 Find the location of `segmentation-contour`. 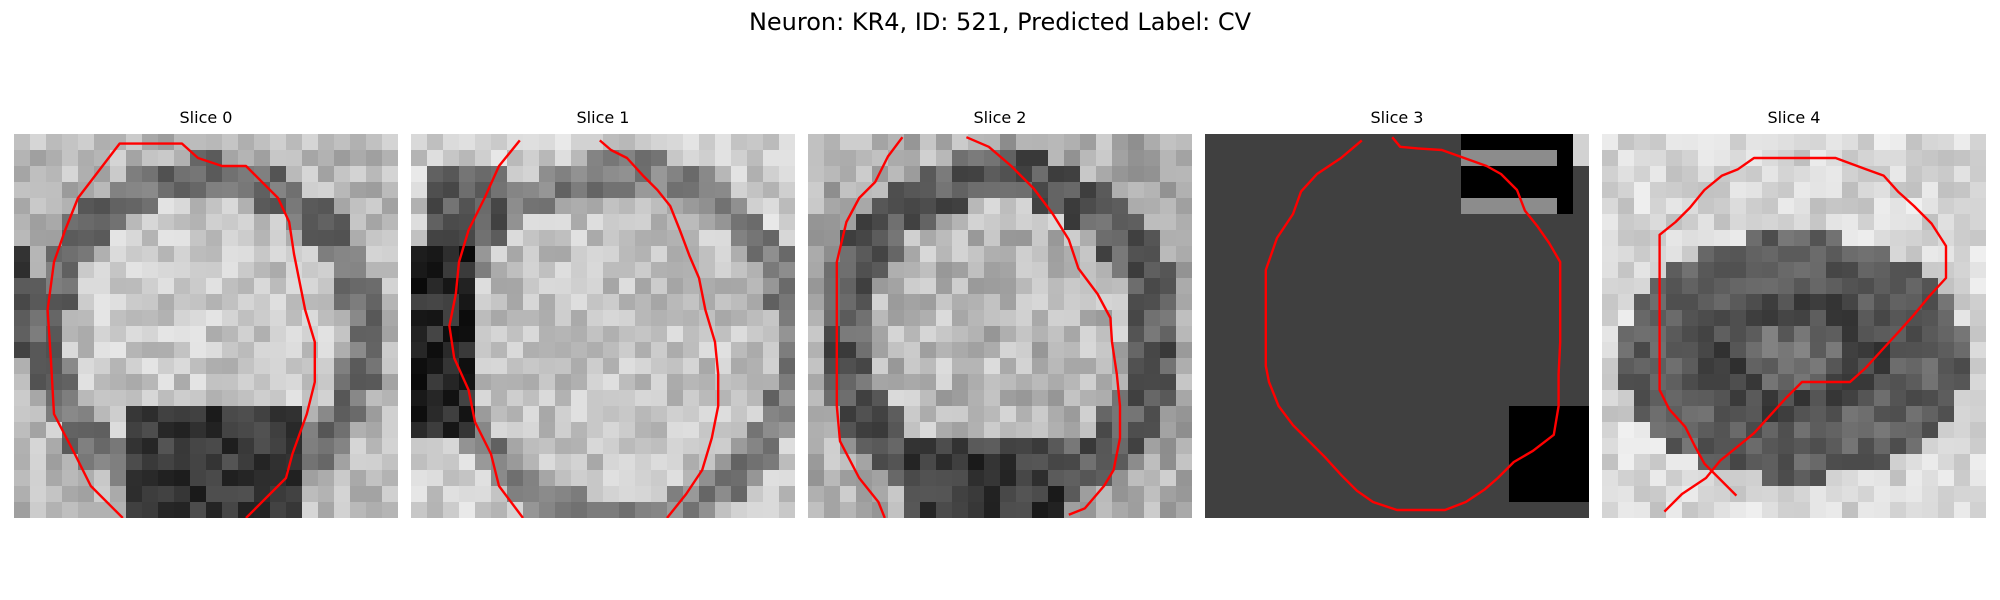

segmentation-contour is located at coordinates (1413, 324).